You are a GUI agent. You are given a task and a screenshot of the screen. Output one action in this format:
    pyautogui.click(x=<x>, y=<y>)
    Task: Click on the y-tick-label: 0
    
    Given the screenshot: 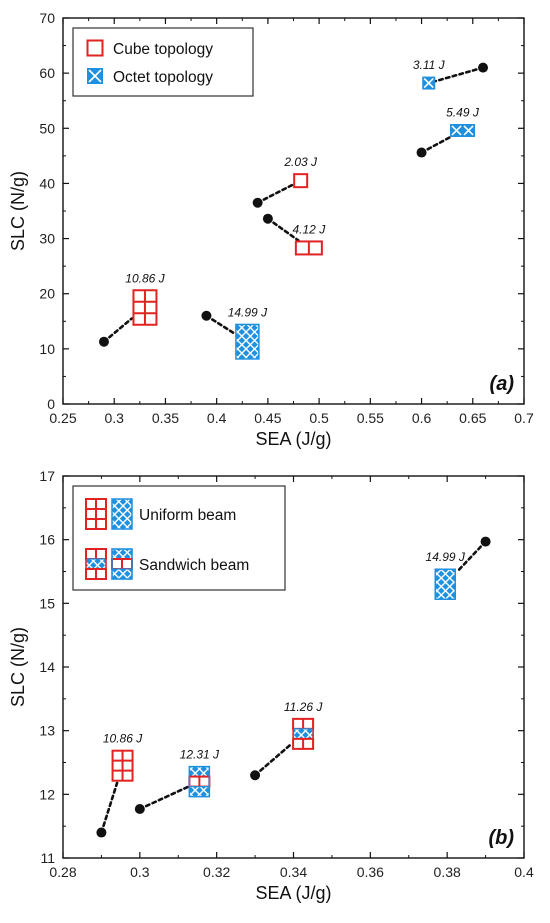 What is the action you would take?
    pyautogui.click(x=51, y=404)
    